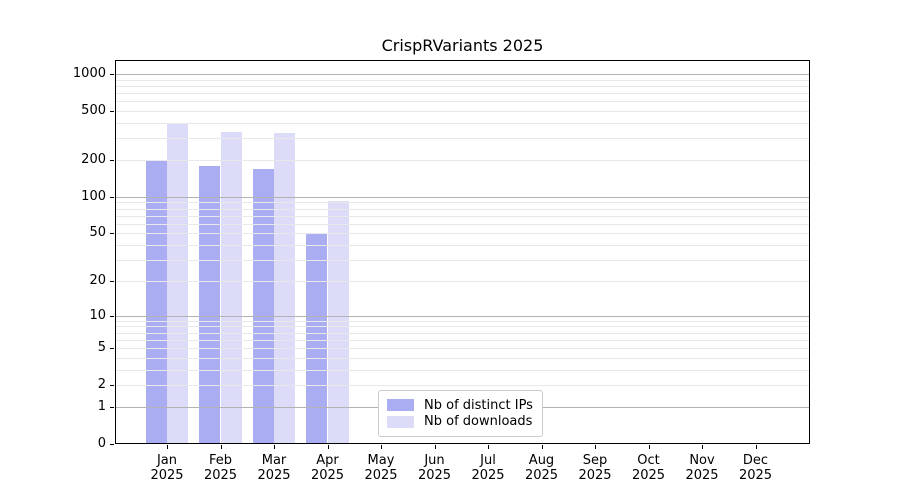 The width and height of the screenshot is (900, 500). Describe the element at coordinates (435, 447) in the screenshot. I see `x-tick-jun` at that location.